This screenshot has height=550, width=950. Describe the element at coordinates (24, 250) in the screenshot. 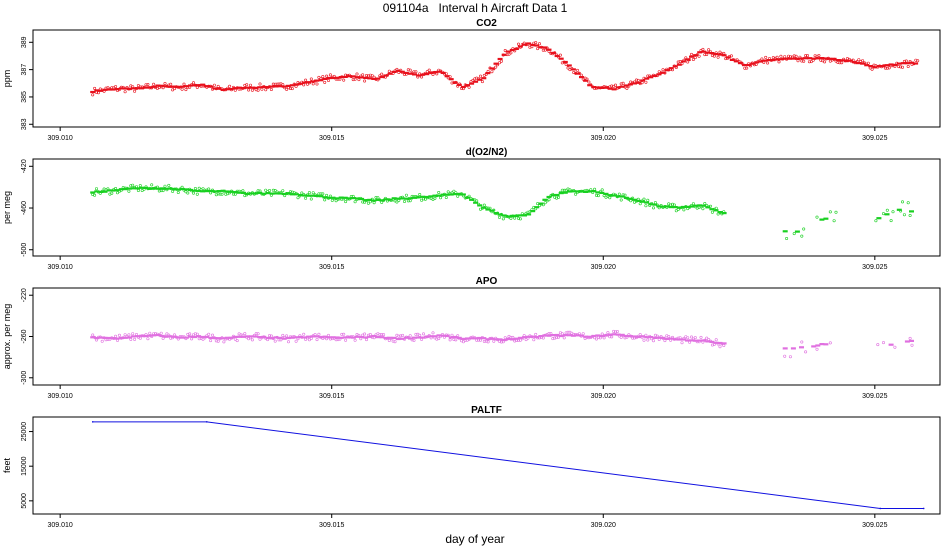

I see `o2n2-y-tick-label: -500` at that location.